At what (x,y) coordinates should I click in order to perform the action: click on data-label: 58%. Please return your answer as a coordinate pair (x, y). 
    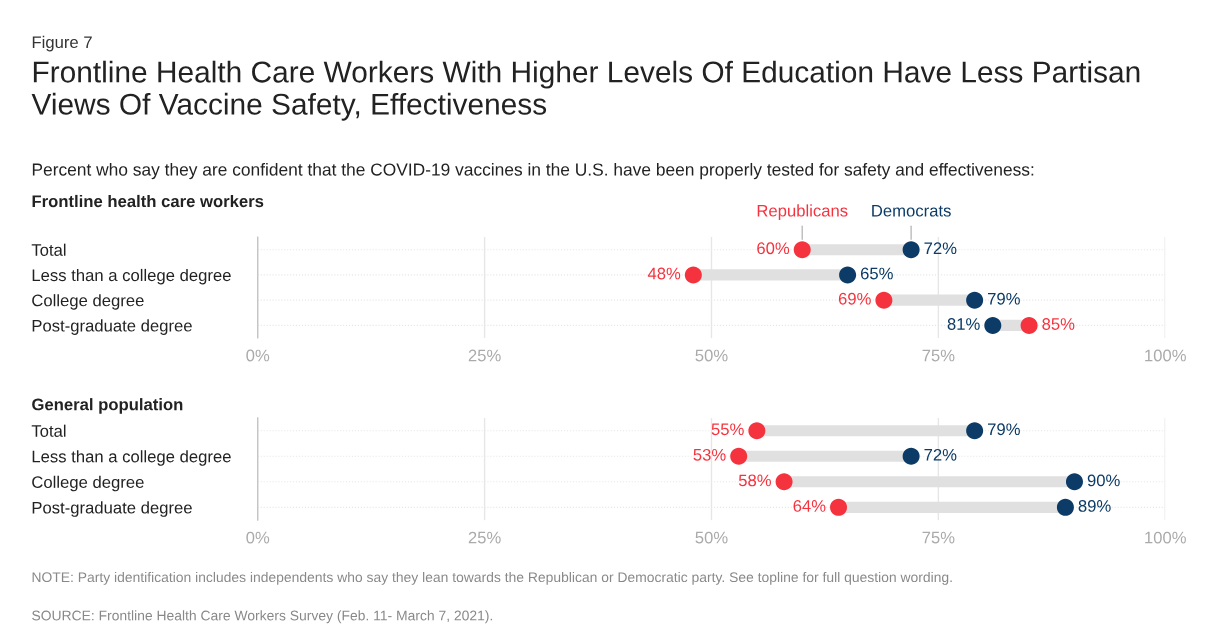
    Looking at the image, I should click on (754, 480).